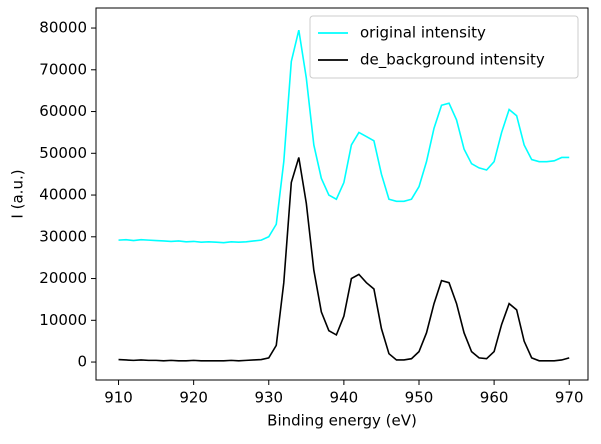  What do you see at coordinates (193, 398) in the screenshot?
I see `x-tick-label: 920` at bounding box center [193, 398].